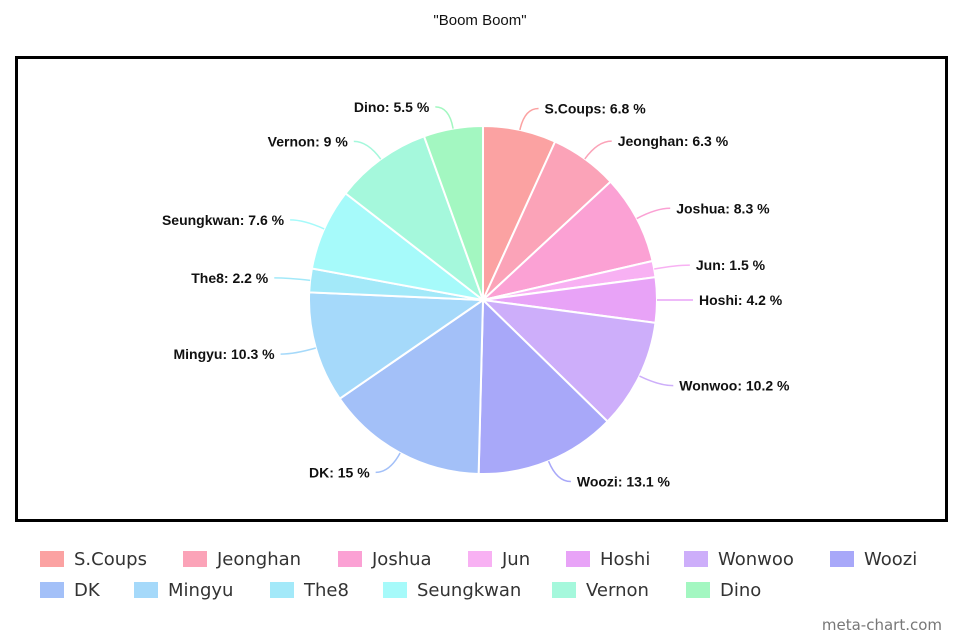  I want to click on legend-item-vernon: Vernon, so click(600, 590).